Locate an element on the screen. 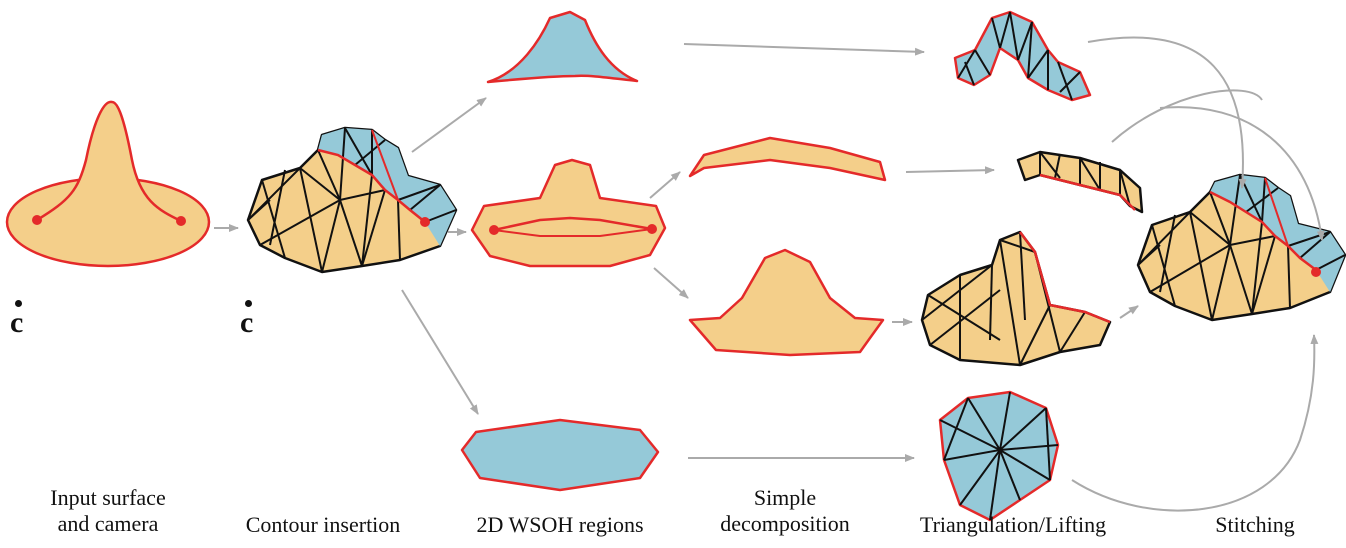 This screenshot has width=1346, height=548. stitched-mesh is located at coordinates (1241, 247).